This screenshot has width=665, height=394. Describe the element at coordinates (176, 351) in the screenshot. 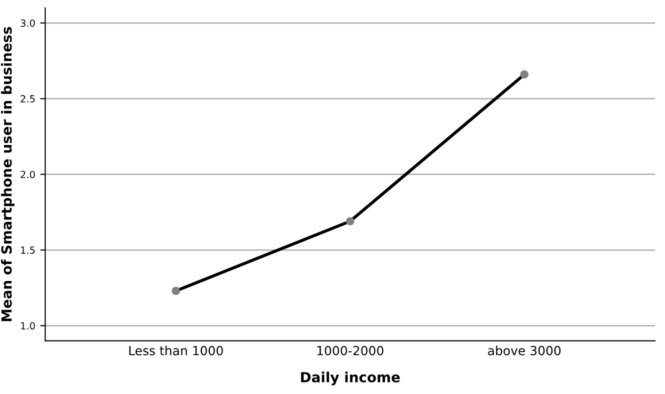

I see `x-tick-label: Less than 1000` at that location.